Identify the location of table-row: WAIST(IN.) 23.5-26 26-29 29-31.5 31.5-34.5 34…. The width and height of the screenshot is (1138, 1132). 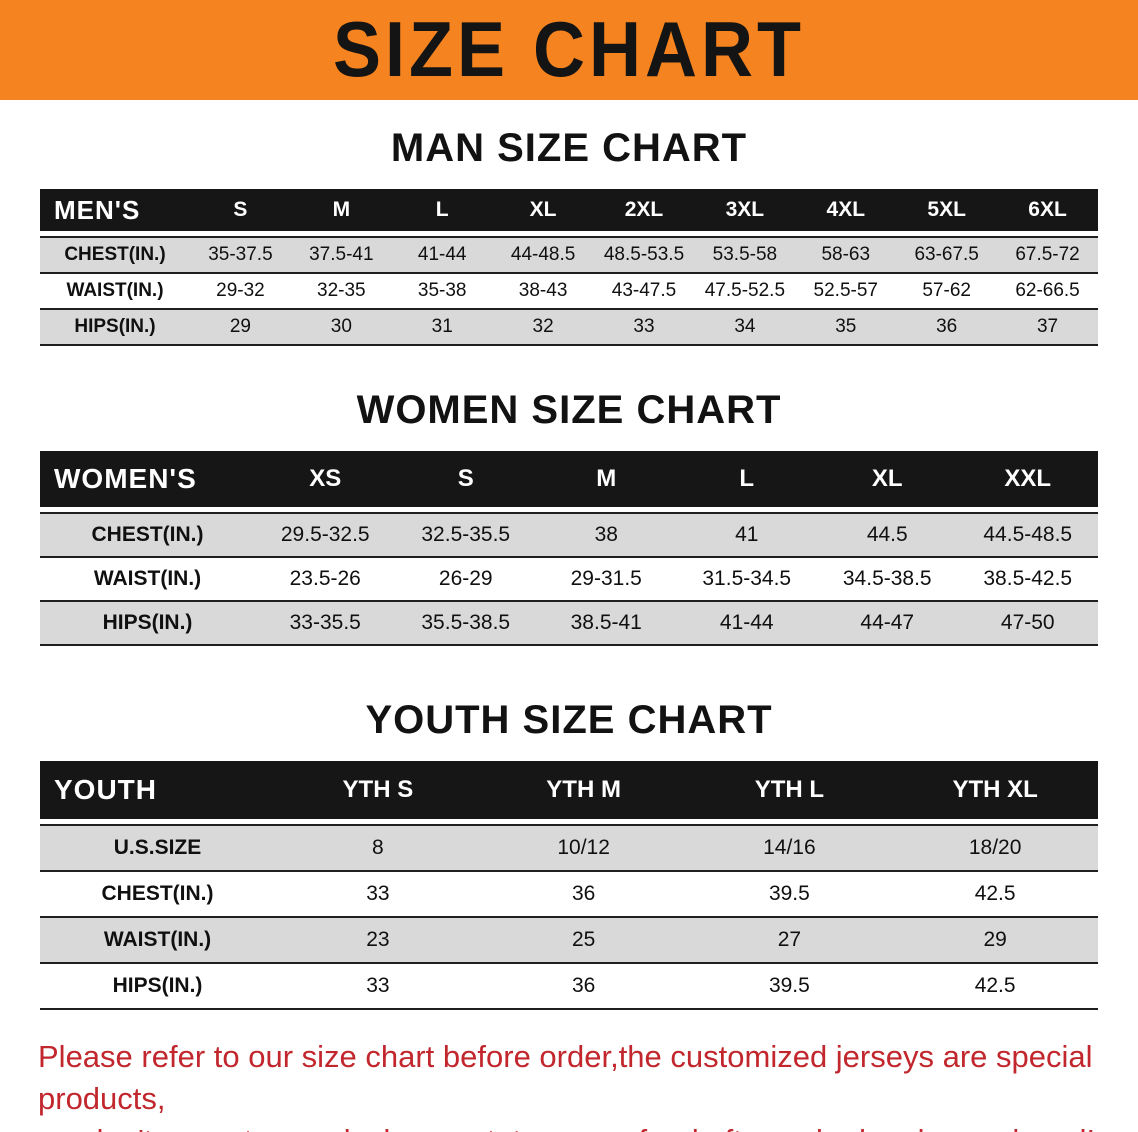
(569, 580).